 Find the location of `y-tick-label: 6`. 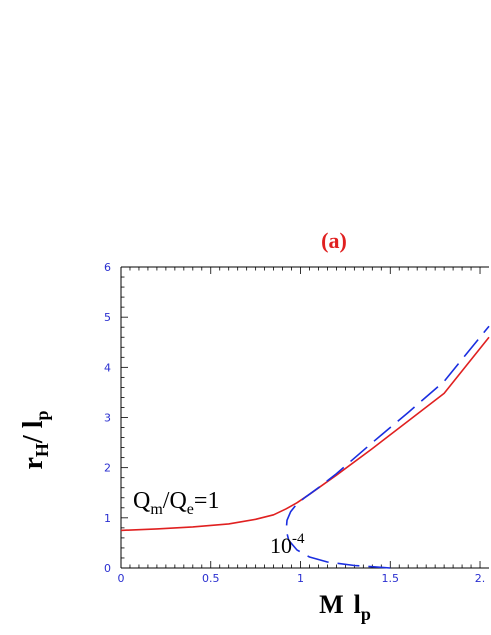

y-tick-label: 6 is located at coordinates (107, 267).